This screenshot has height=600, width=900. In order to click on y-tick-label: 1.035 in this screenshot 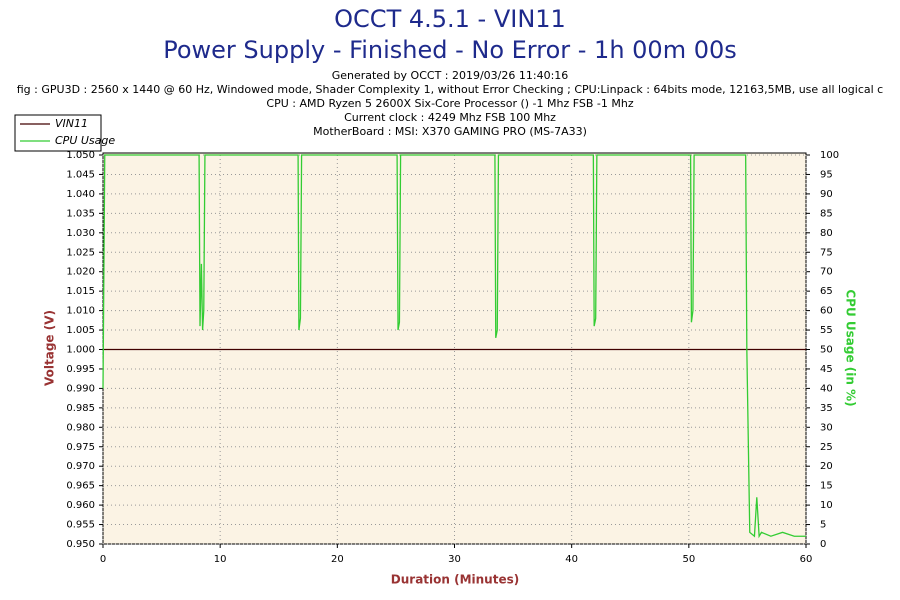, I will do `click(80, 213)`.